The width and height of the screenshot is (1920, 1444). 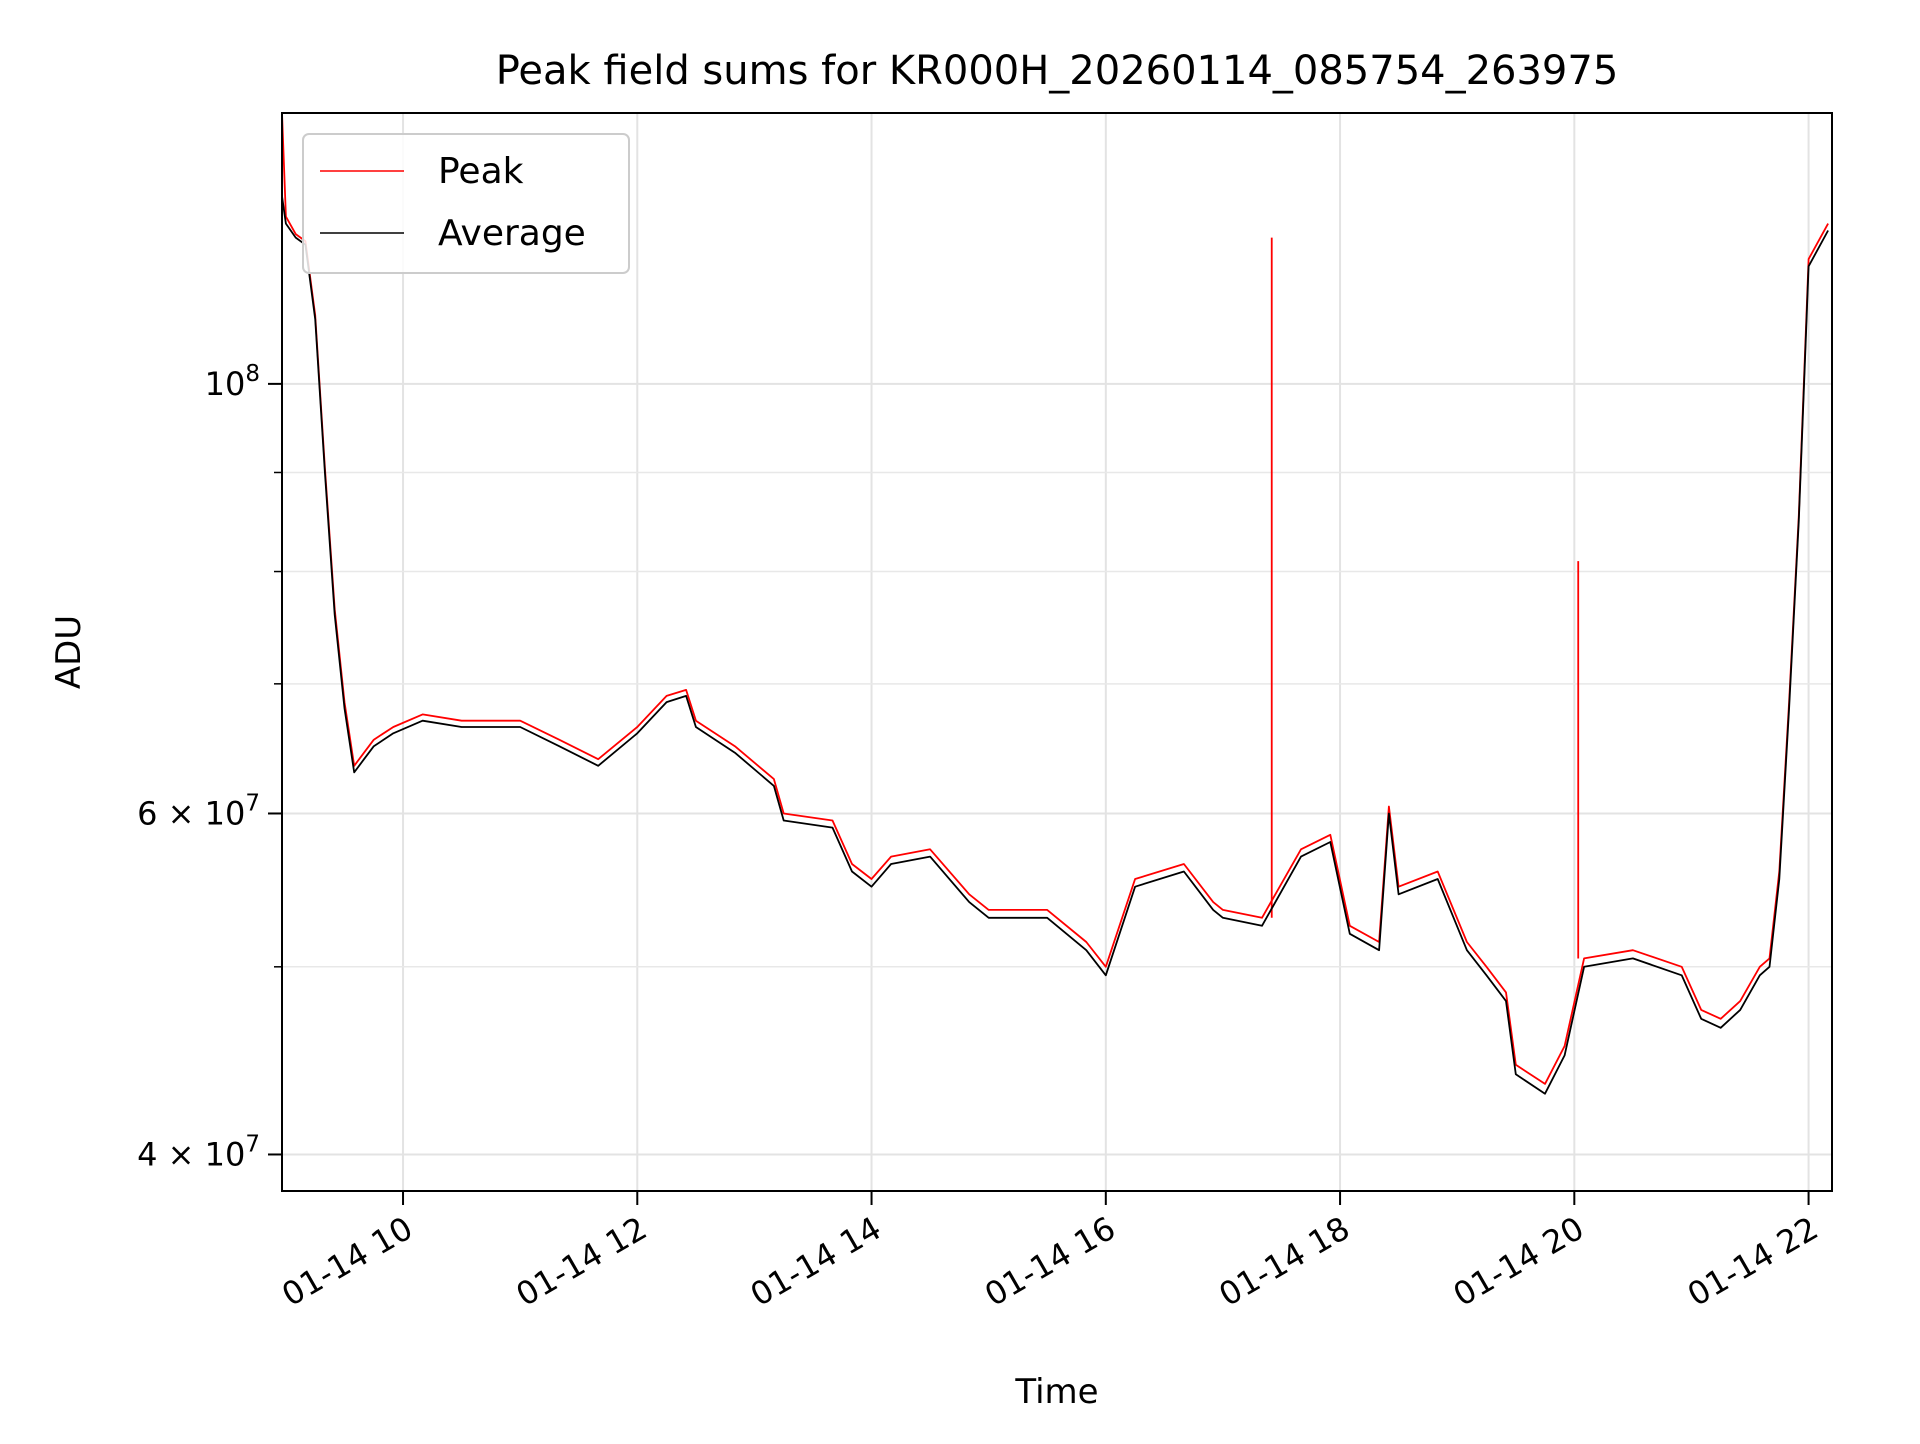 I want to click on legend-box, so click(x=466, y=203).